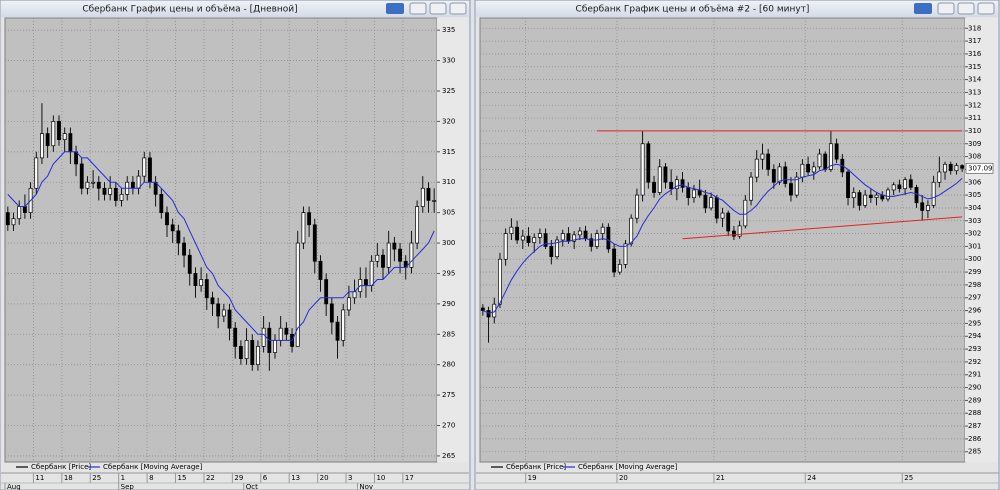 The width and height of the screenshot is (1000, 490). Describe the element at coordinates (68, 478) in the screenshot. I see `x-tick-label: 18` at that location.